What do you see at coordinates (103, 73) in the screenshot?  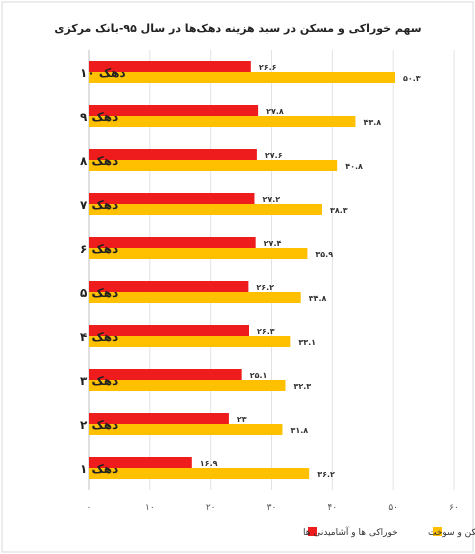 I see `category-label: دهک ۱۰` at bounding box center [103, 73].